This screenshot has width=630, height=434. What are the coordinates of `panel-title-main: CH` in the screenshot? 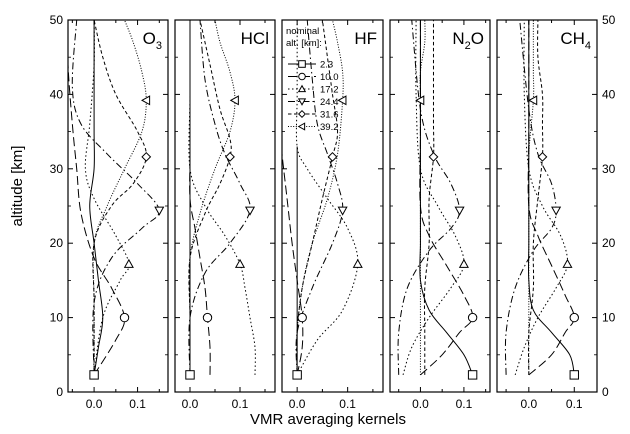 It's located at (572, 38).